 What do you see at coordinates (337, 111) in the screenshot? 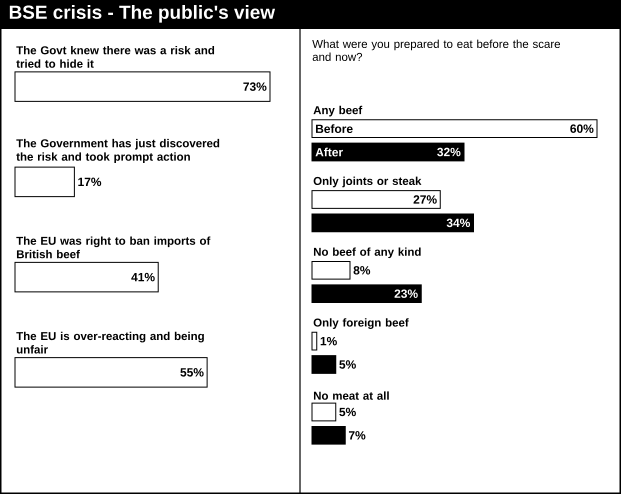
I see `y-tick-label: Any beef` at bounding box center [337, 111].